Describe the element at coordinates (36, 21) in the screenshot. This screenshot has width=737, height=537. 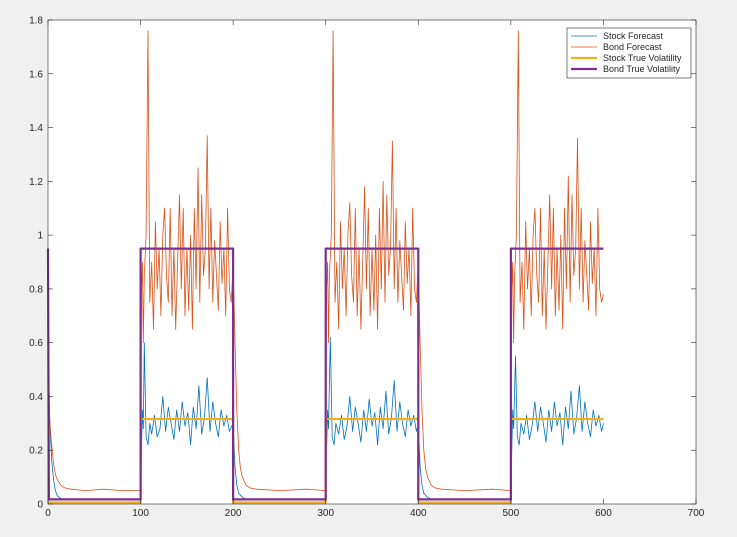
I see `y-tick-label: 1.8` at that location.